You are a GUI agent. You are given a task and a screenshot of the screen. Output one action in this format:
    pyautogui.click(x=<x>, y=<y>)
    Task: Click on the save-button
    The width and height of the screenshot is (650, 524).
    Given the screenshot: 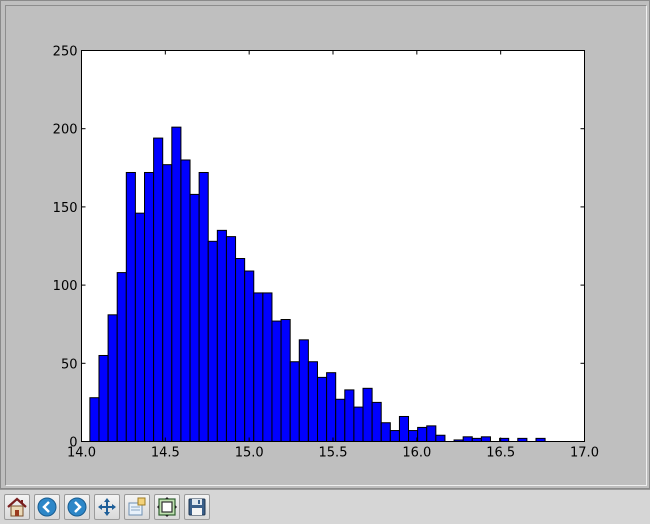 What is the action you would take?
    pyautogui.click(x=197, y=507)
    